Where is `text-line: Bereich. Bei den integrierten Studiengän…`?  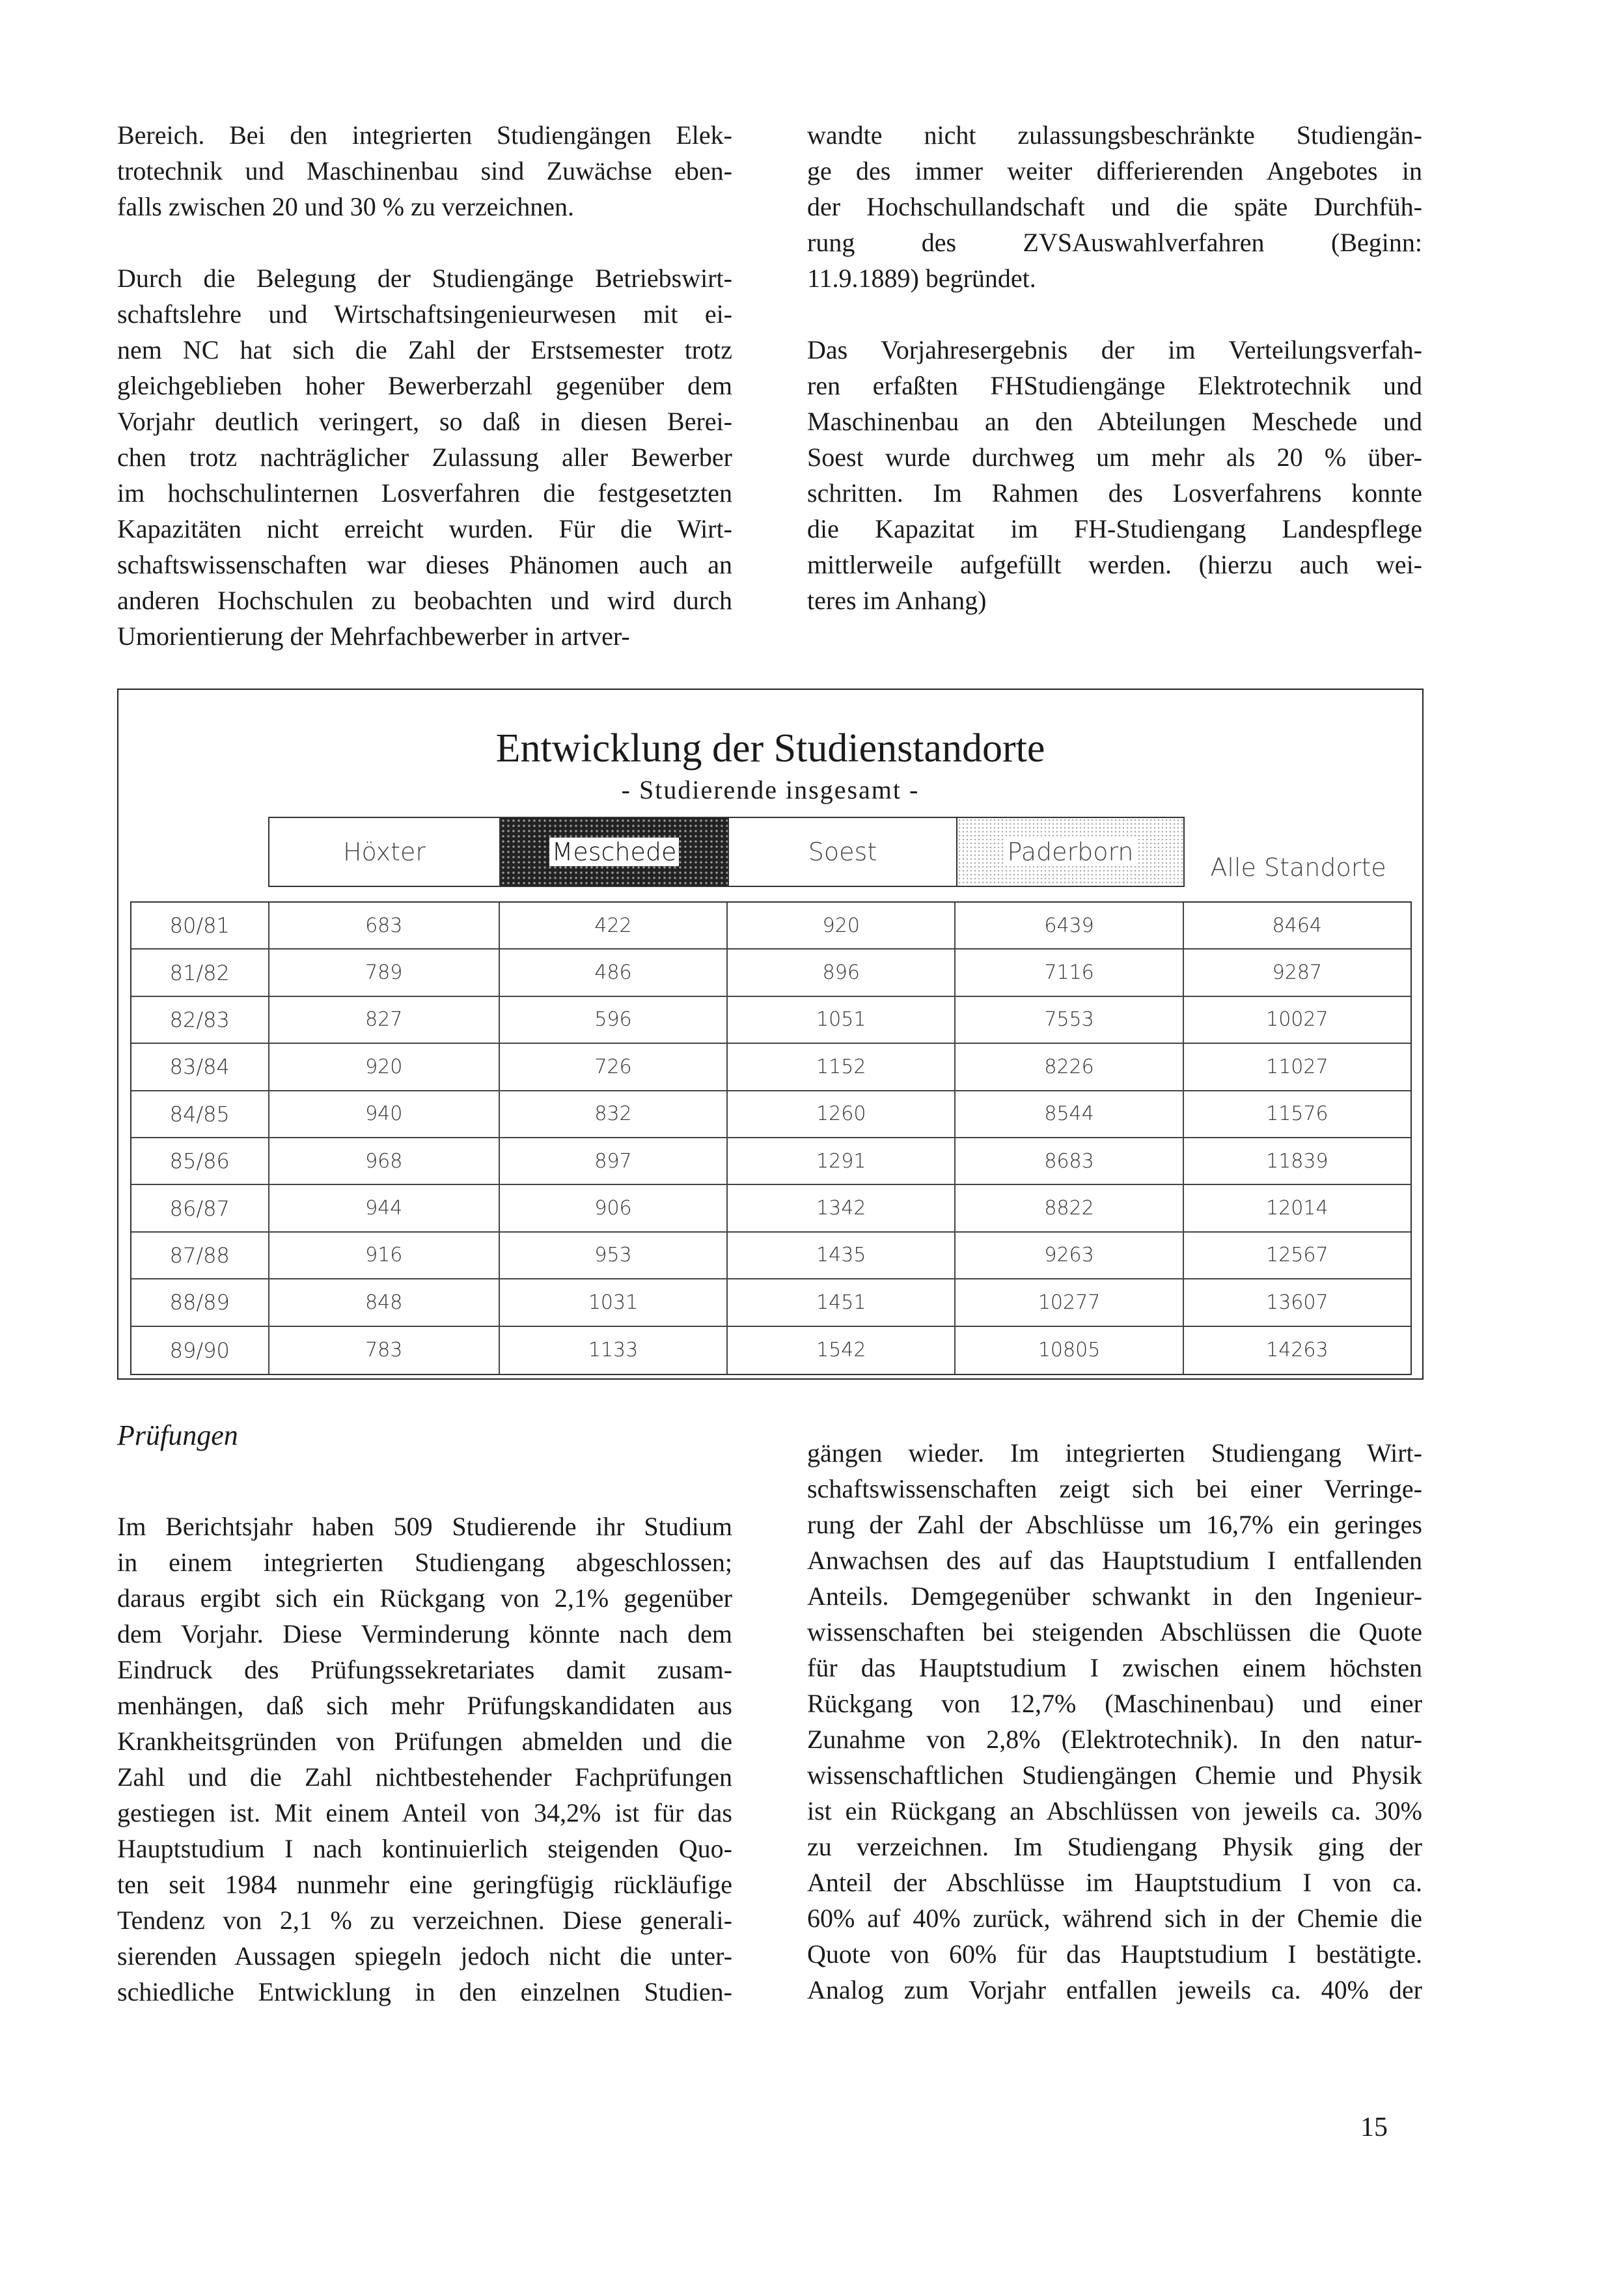 text-line: Bereich. Bei den integrierten Studiengän… is located at coordinates (424, 135).